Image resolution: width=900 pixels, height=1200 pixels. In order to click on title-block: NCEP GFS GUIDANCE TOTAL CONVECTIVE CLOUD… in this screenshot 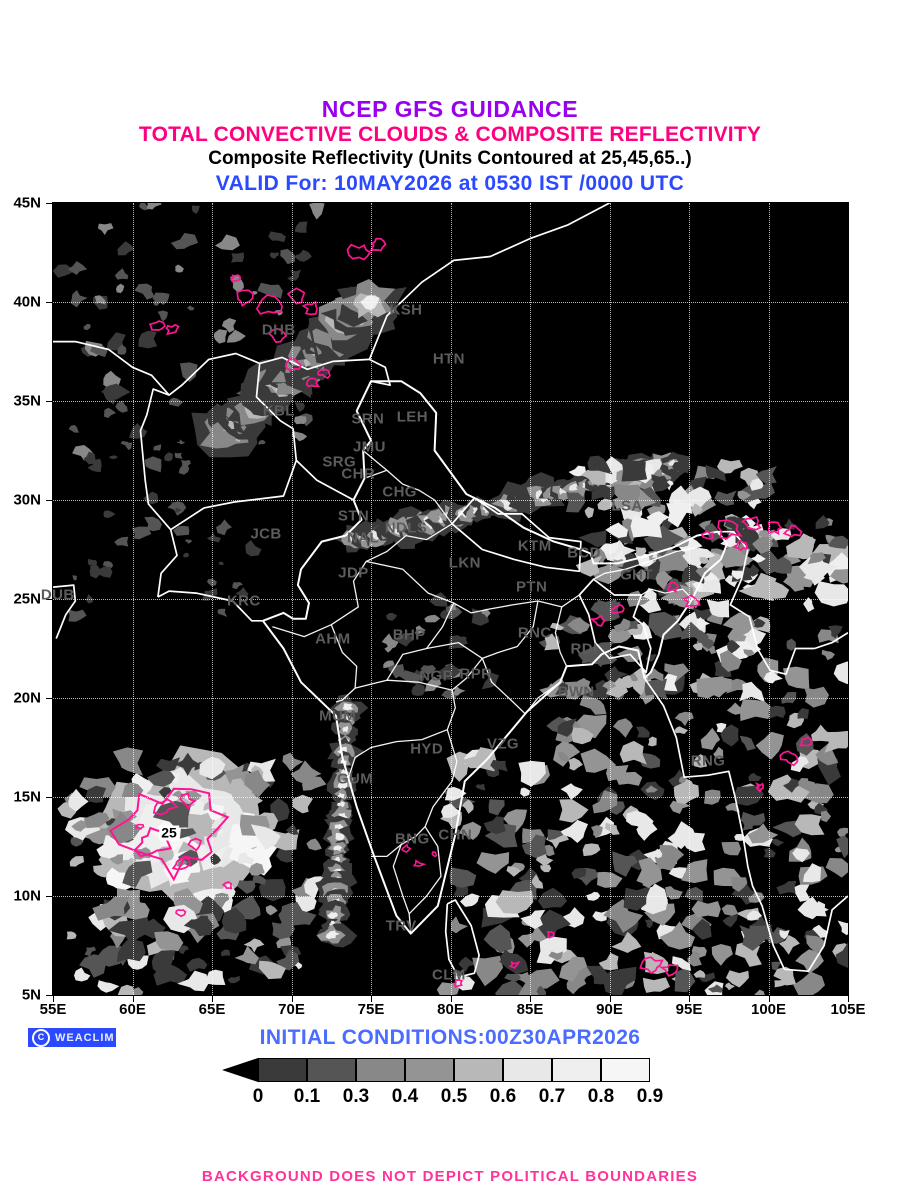, I will do `click(450, 146)`.